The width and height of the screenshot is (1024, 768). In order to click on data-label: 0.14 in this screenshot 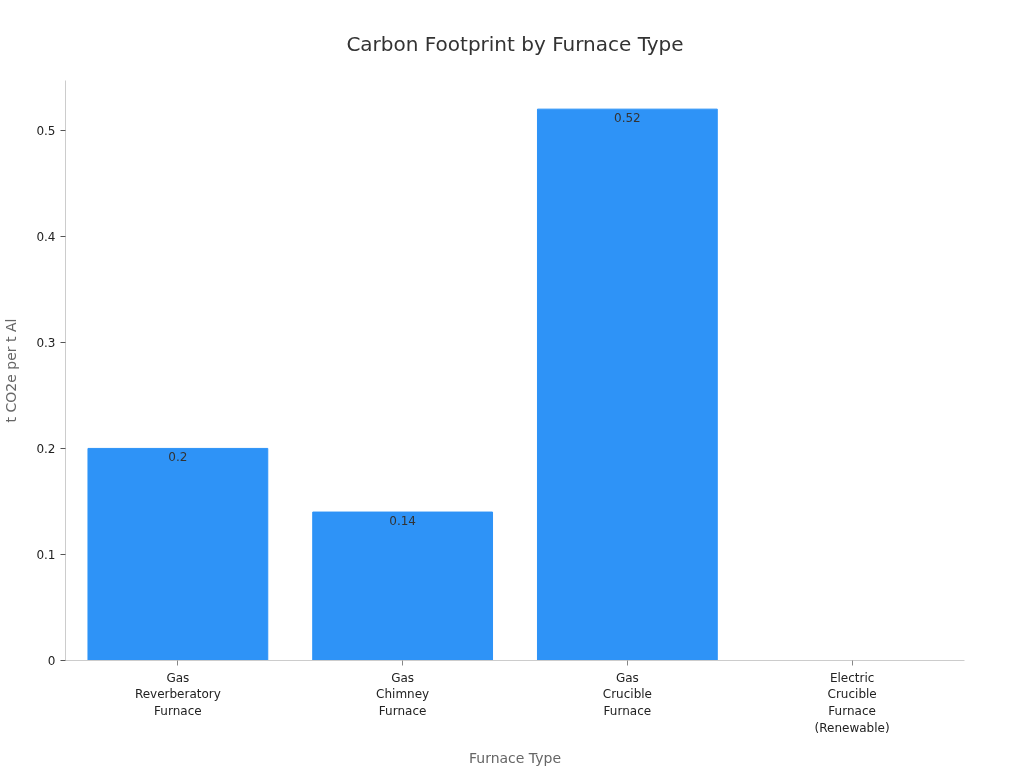, I will do `click(402, 521)`.